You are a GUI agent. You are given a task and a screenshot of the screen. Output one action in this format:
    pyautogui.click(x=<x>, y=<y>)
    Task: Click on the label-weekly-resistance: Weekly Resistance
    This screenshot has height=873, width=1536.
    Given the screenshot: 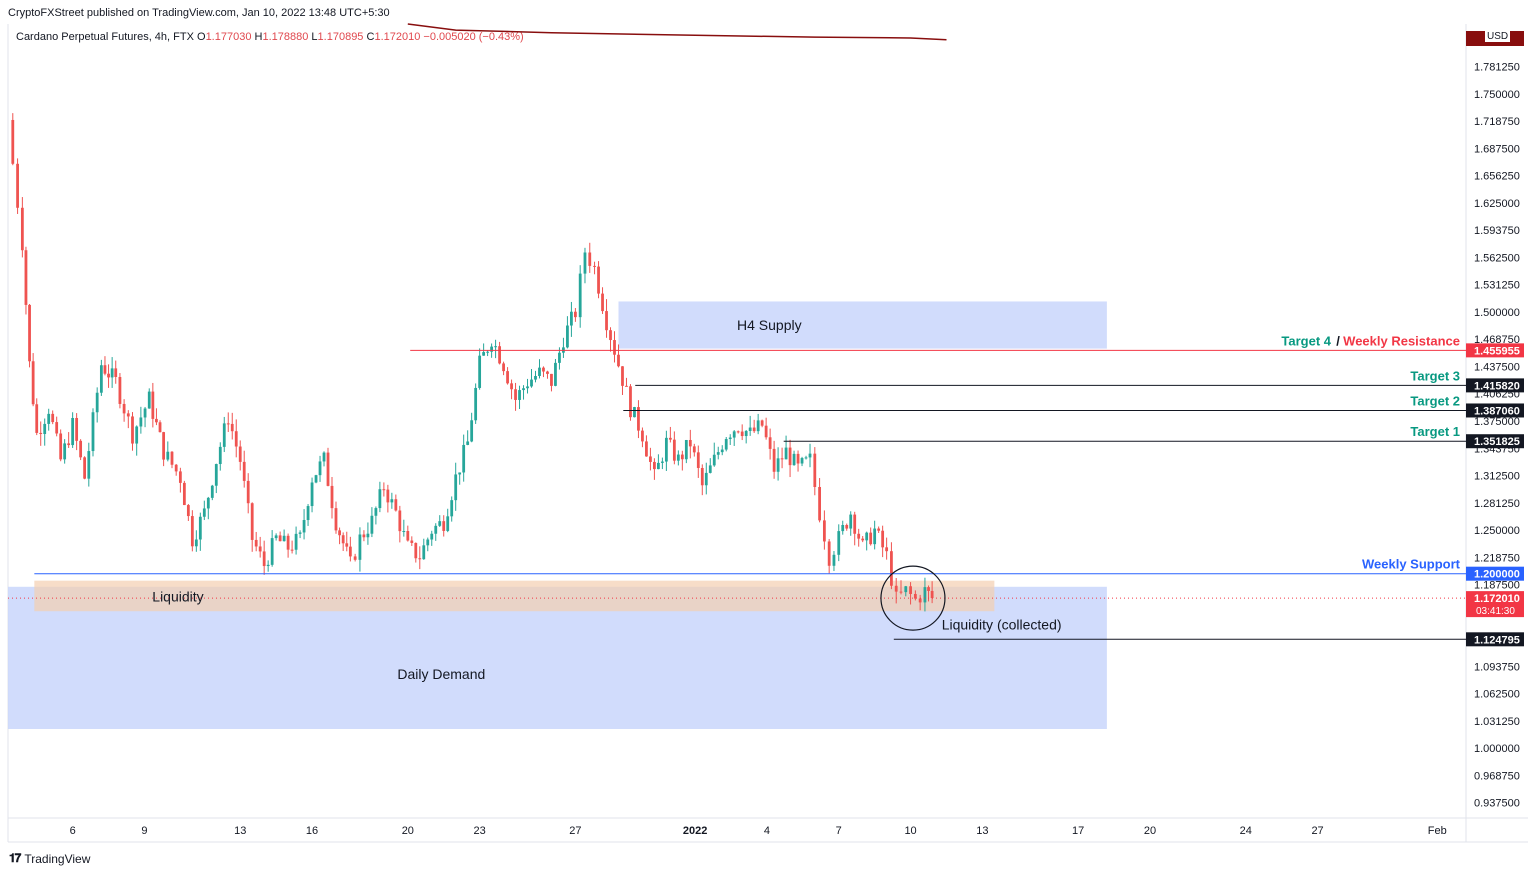 What is the action you would take?
    pyautogui.click(x=1401, y=340)
    